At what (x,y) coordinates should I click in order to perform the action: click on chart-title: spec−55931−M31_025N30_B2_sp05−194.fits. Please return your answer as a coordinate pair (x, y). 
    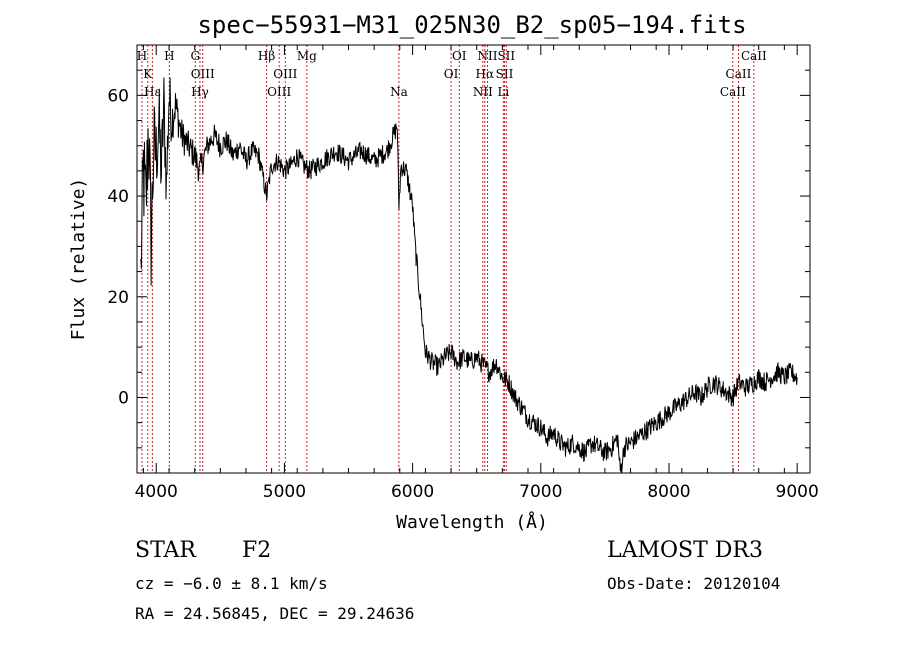
    Looking at the image, I should click on (471, 25).